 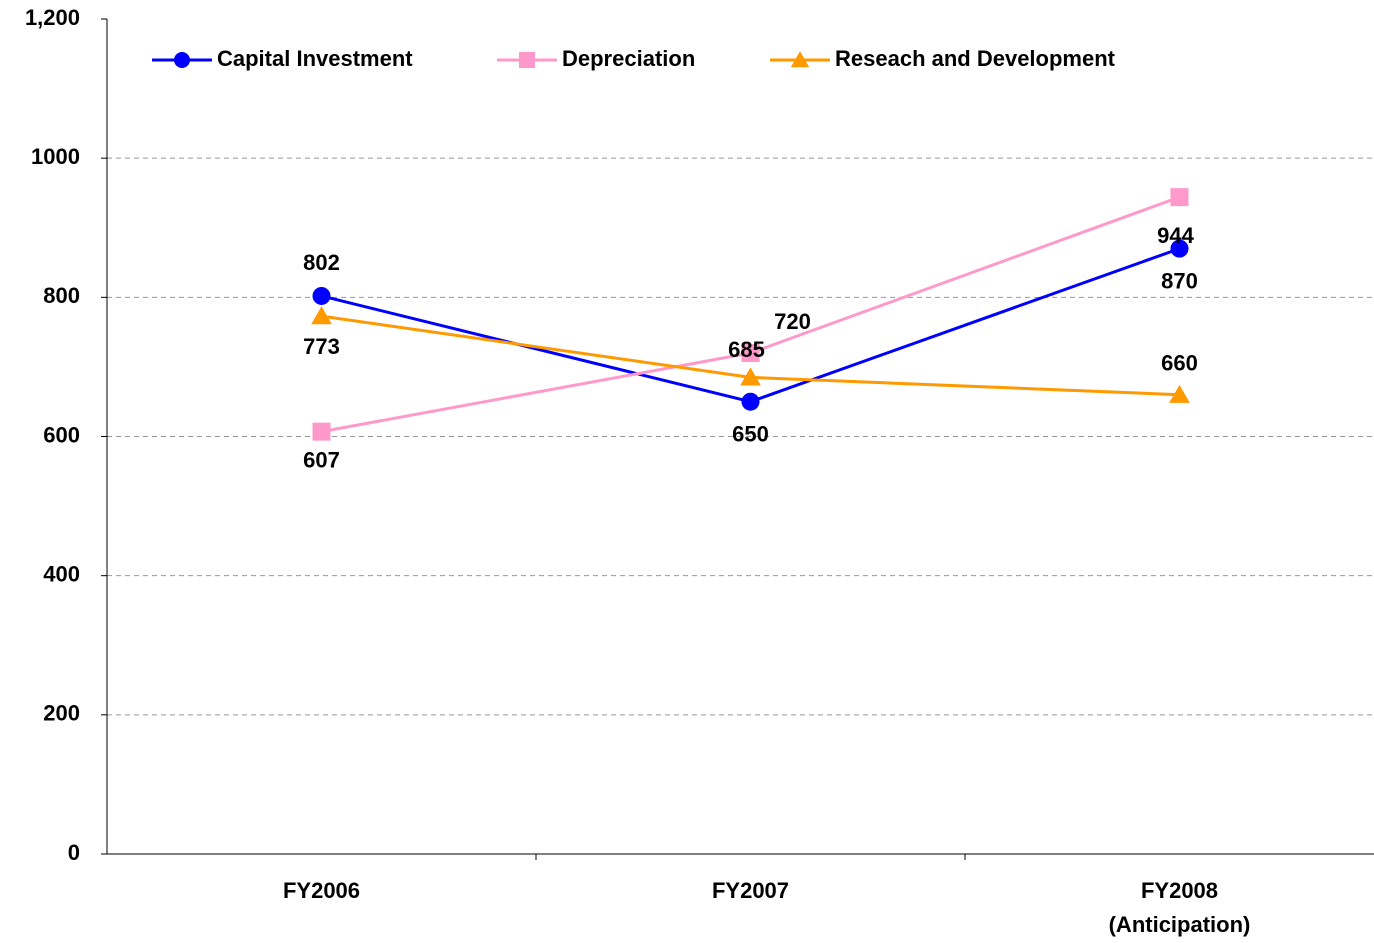 I want to click on data-label: 773, so click(x=321, y=346).